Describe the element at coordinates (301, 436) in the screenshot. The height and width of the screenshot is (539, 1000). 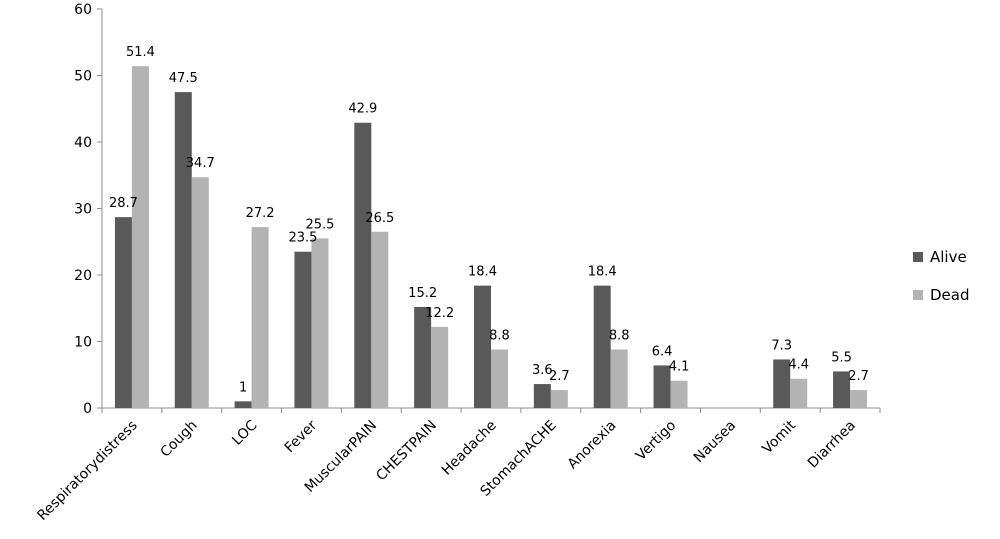
I see `x-category-label: Fever` at that location.